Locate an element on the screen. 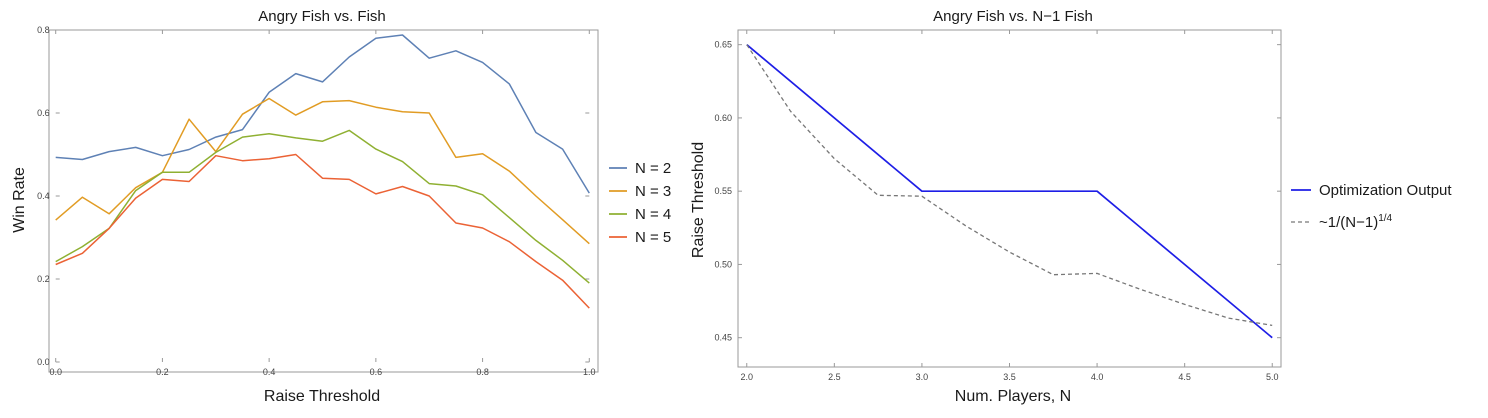 The image size is (1488, 418). x-tick-label: 0.4 is located at coordinates (269, 372).